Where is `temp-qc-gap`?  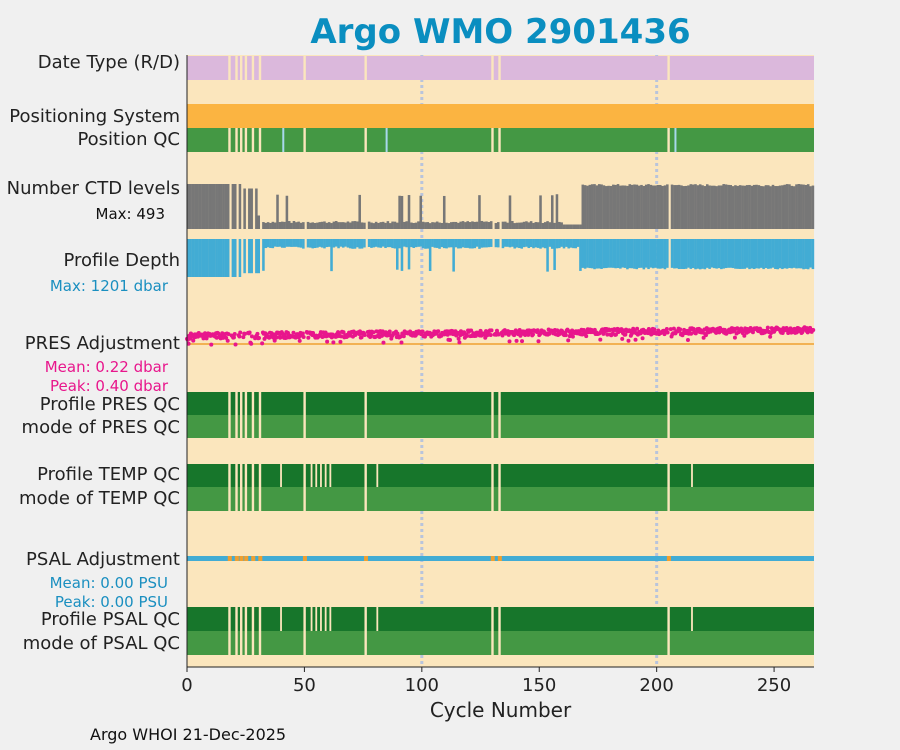
temp-qc-gap is located at coordinates (316, 475).